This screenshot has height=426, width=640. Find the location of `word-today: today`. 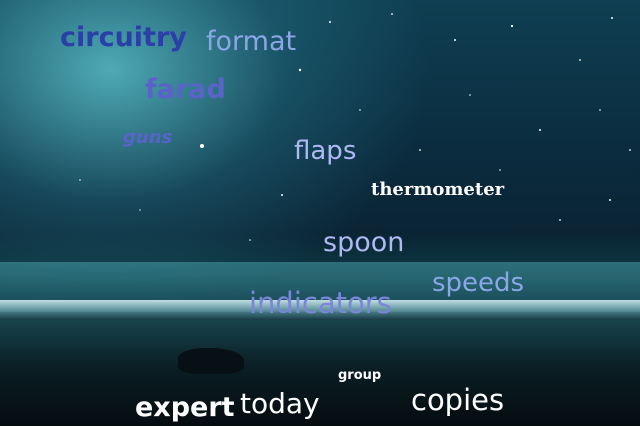

word-today: today is located at coordinates (280, 403).